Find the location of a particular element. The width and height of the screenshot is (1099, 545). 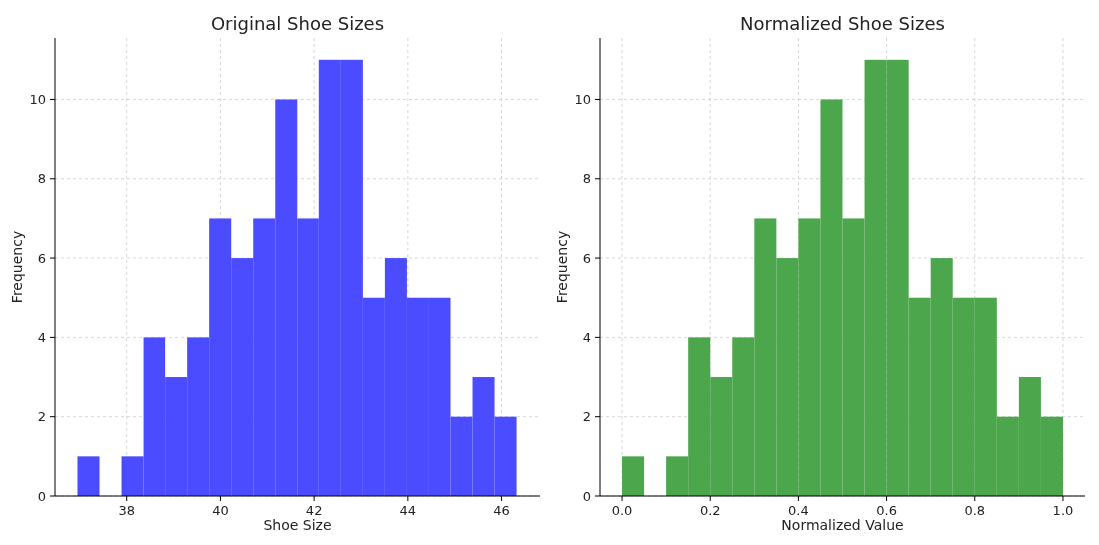

x-tick-label: 0.2 is located at coordinates (710, 510).